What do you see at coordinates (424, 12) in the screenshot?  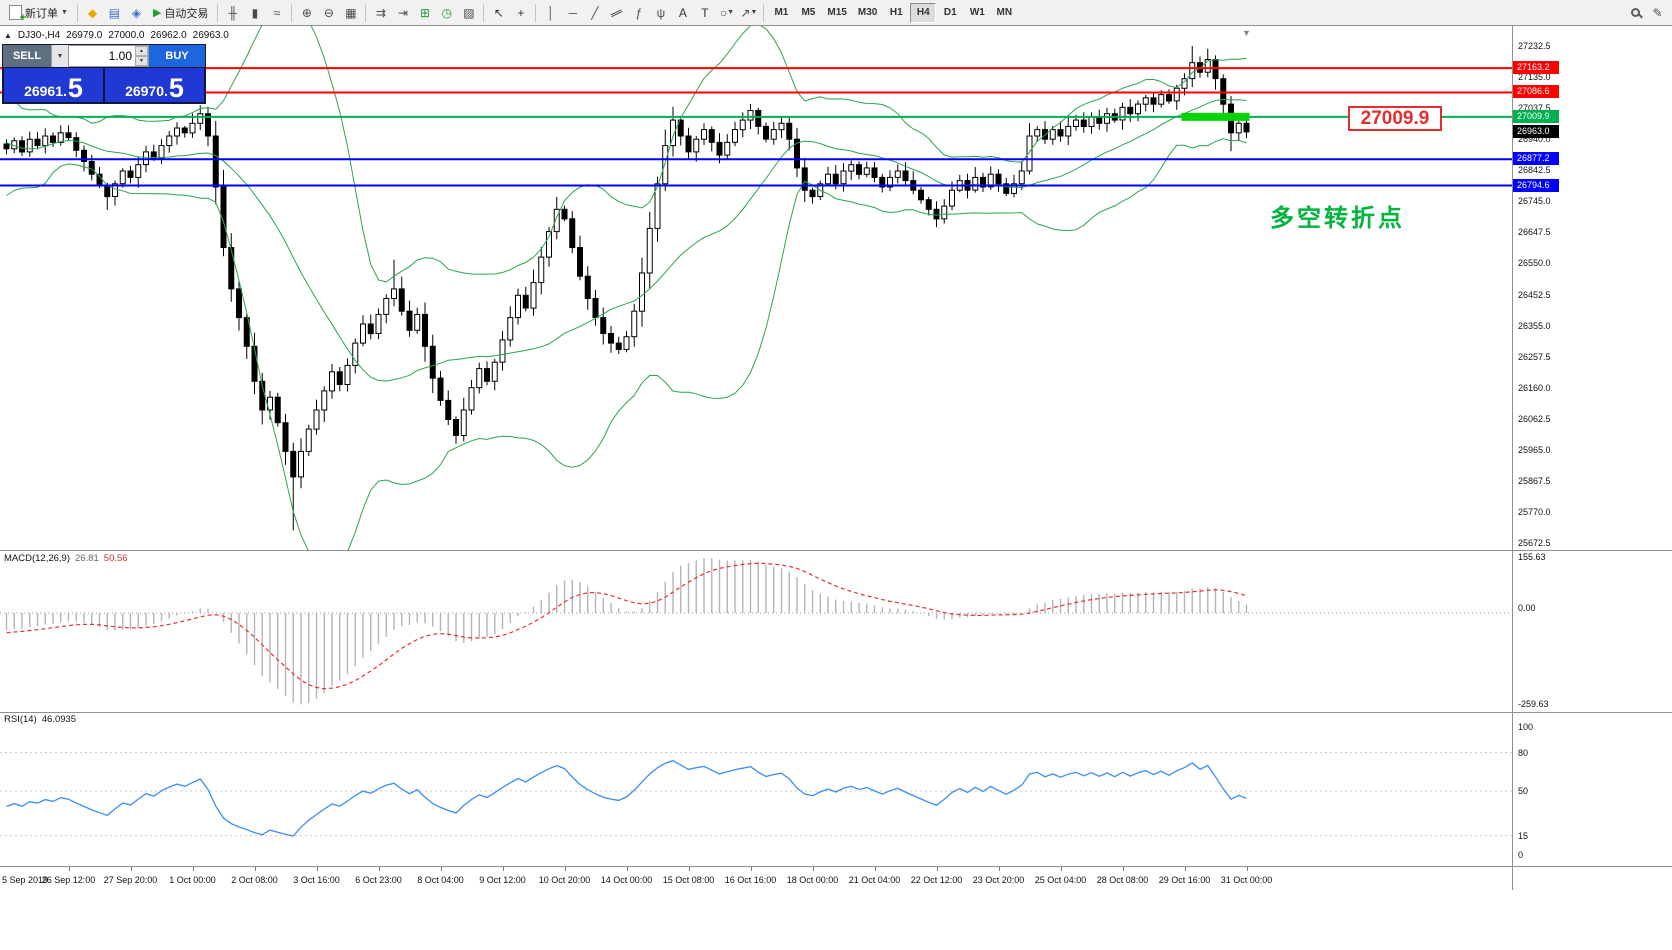 I see `indicators-icon: ⊞` at bounding box center [424, 12].